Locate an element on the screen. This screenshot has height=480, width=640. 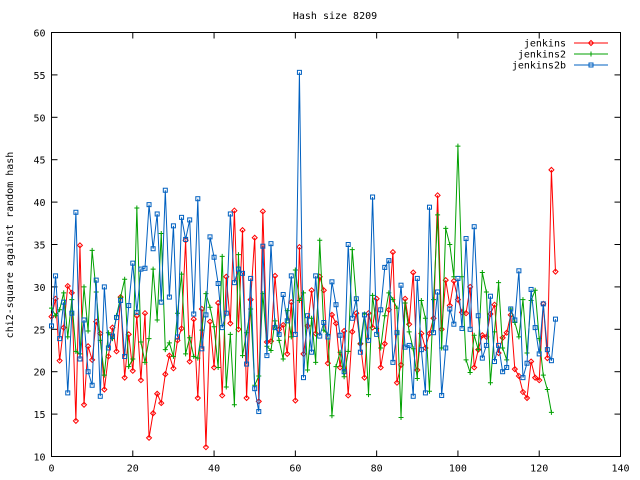
y-tick-label: 45 is located at coordinates (39, 161).